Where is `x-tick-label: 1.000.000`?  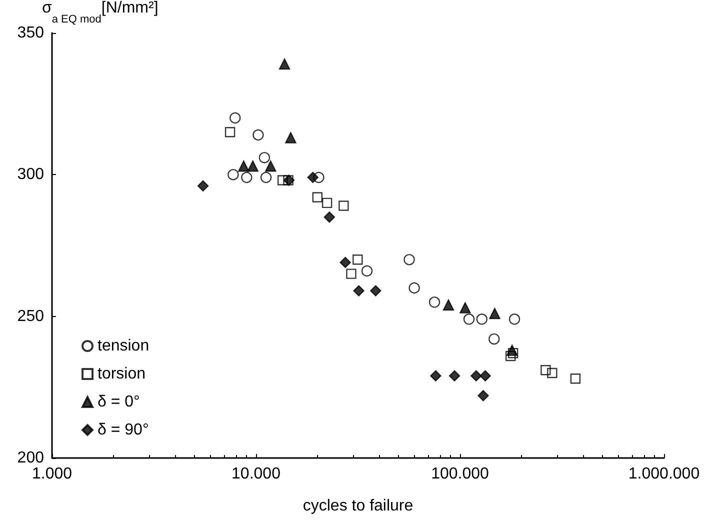 x-tick-label: 1.000.000 is located at coordinates (664, 474).